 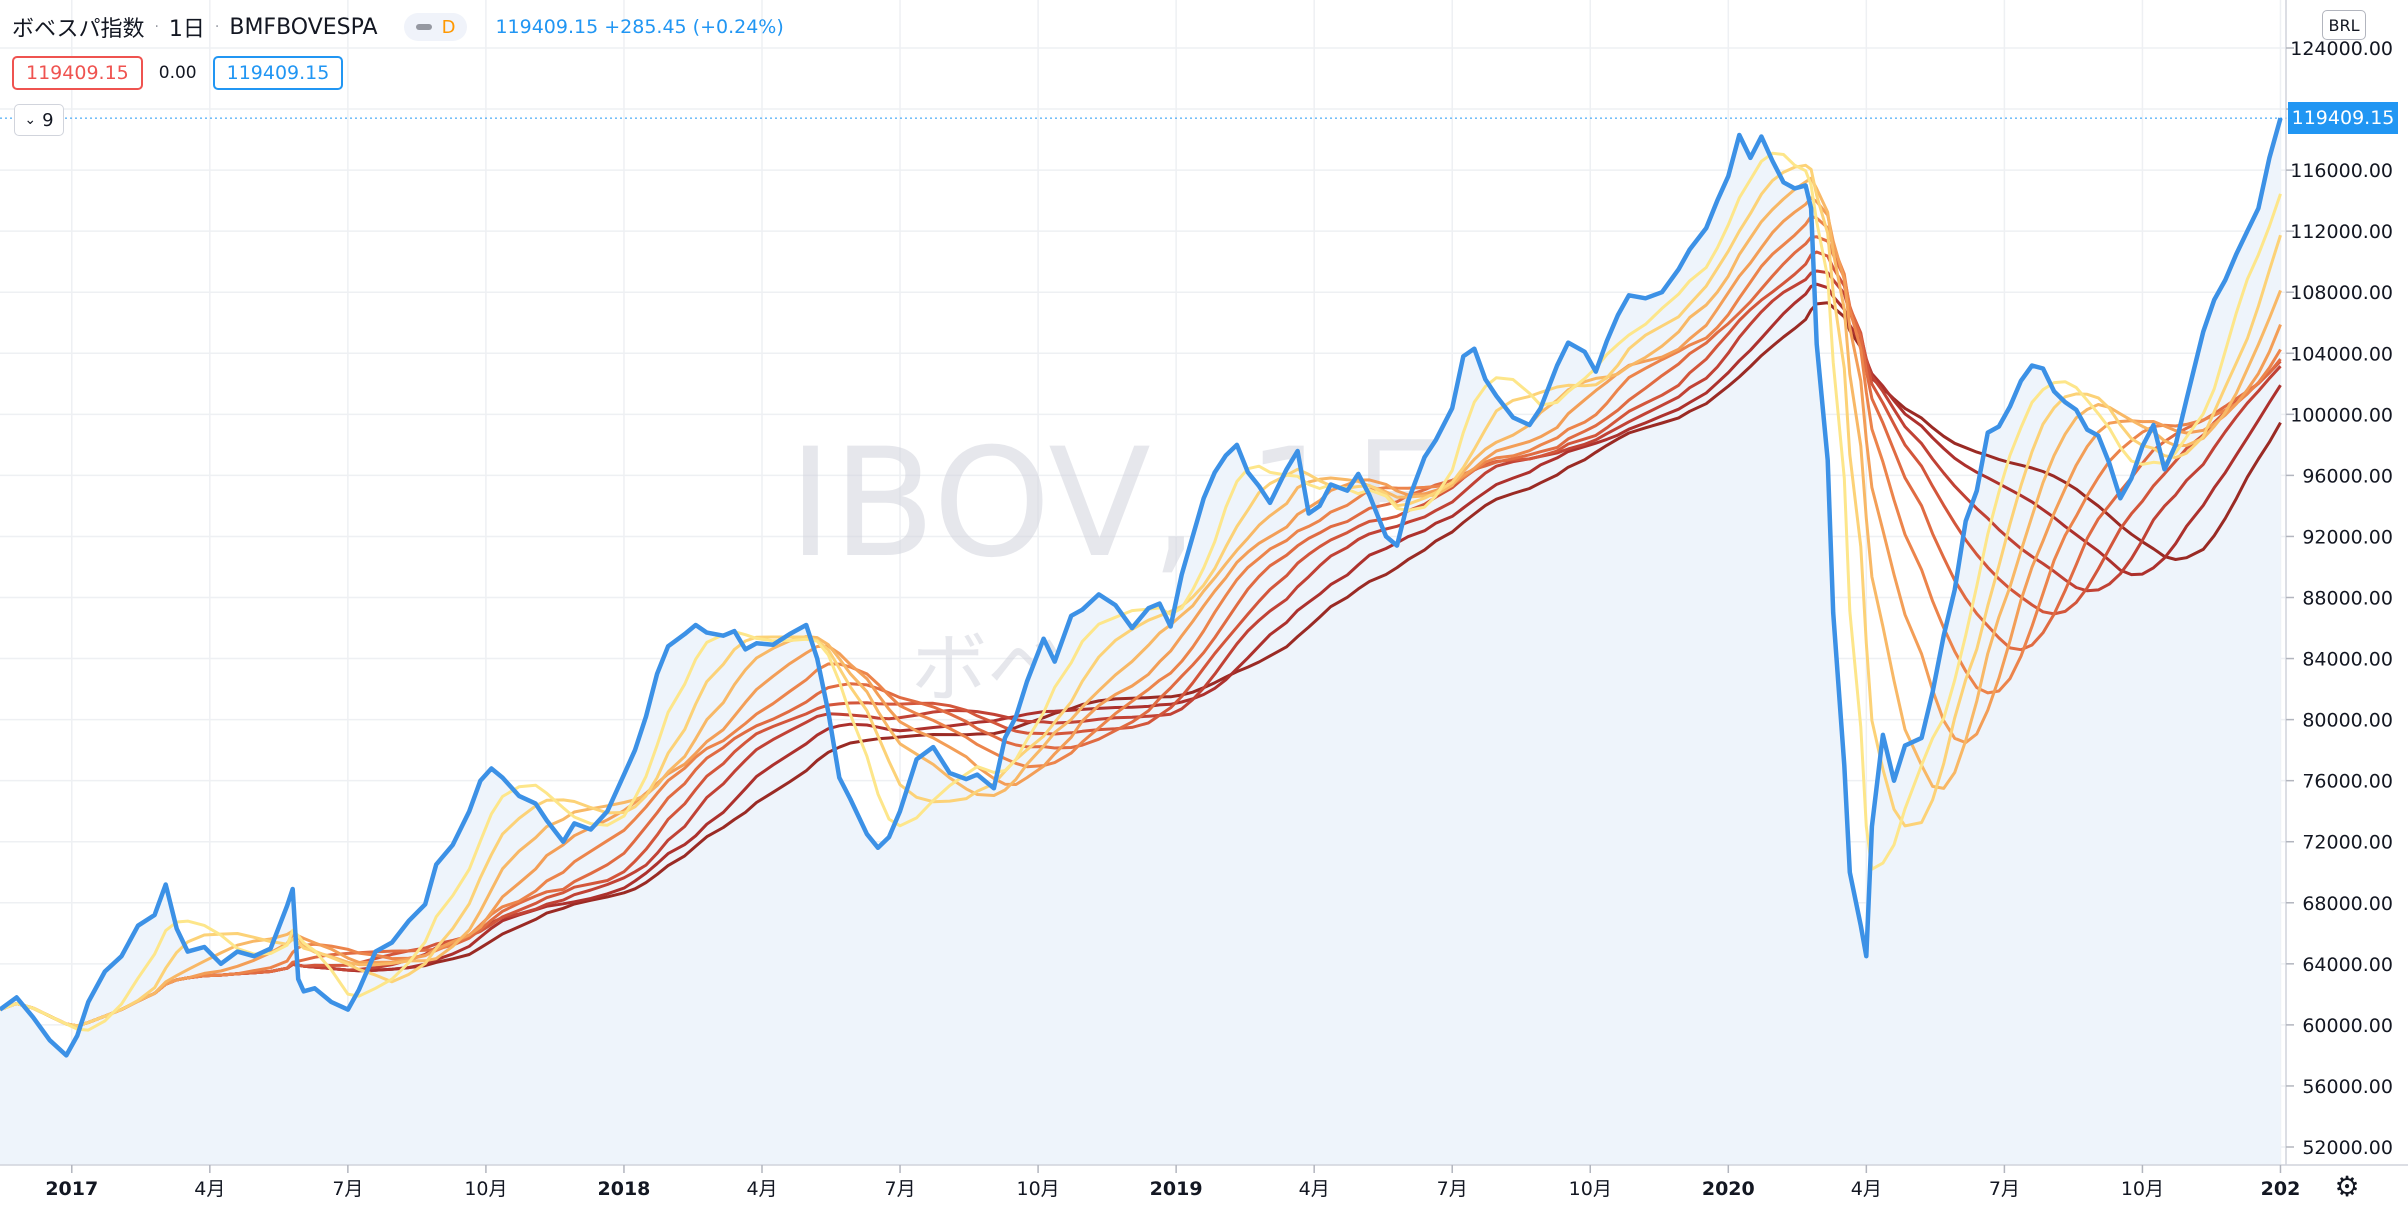 What do you see at coordinates (2341, 293) in the screenshot?
I see `price-tick-label: 108000.00` at bounding box center [2341, 293].